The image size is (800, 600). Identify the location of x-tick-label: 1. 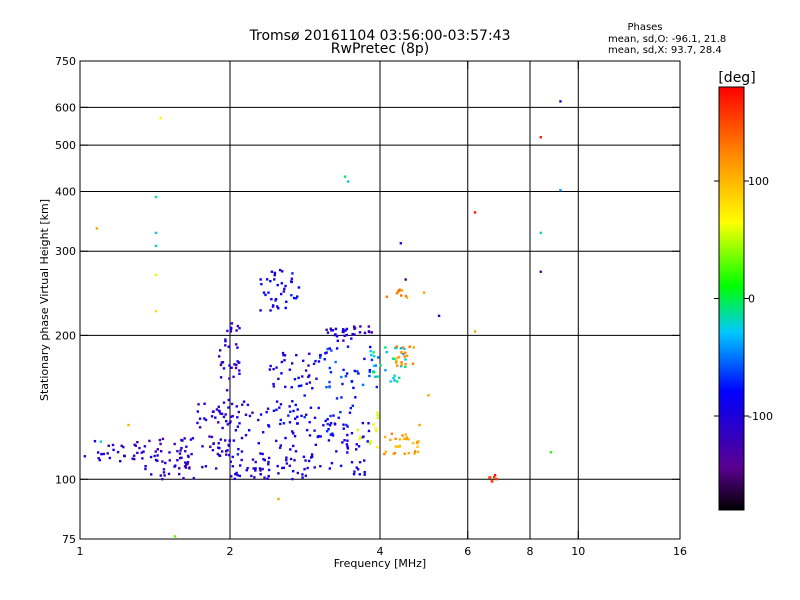
(80, 551).